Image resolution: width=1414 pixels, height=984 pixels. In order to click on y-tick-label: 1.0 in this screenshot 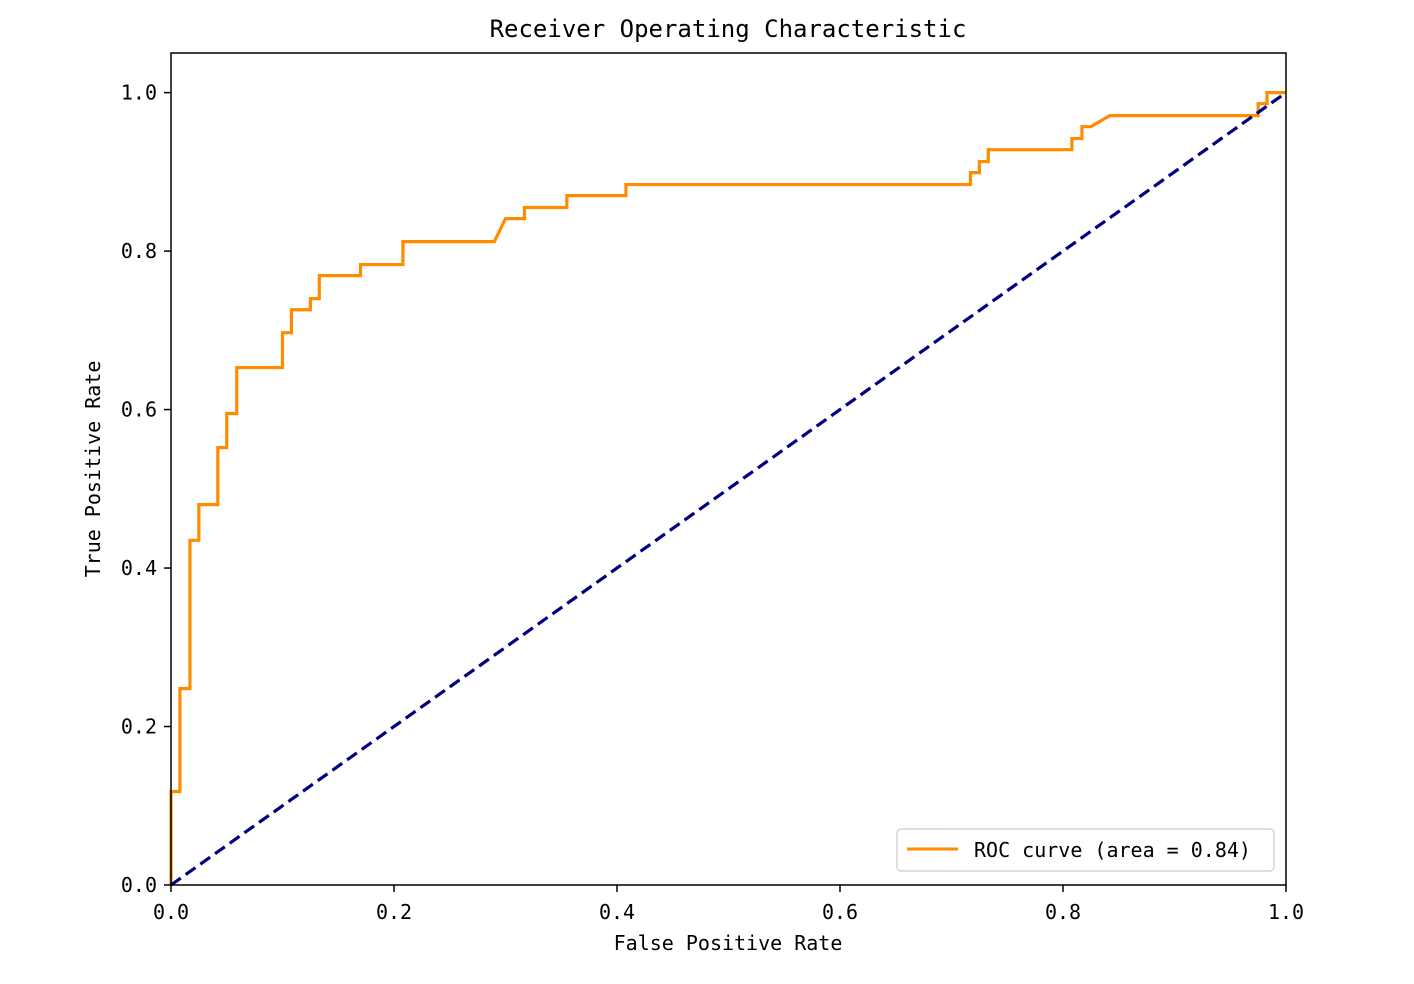, I will do `click(139, 93)`.